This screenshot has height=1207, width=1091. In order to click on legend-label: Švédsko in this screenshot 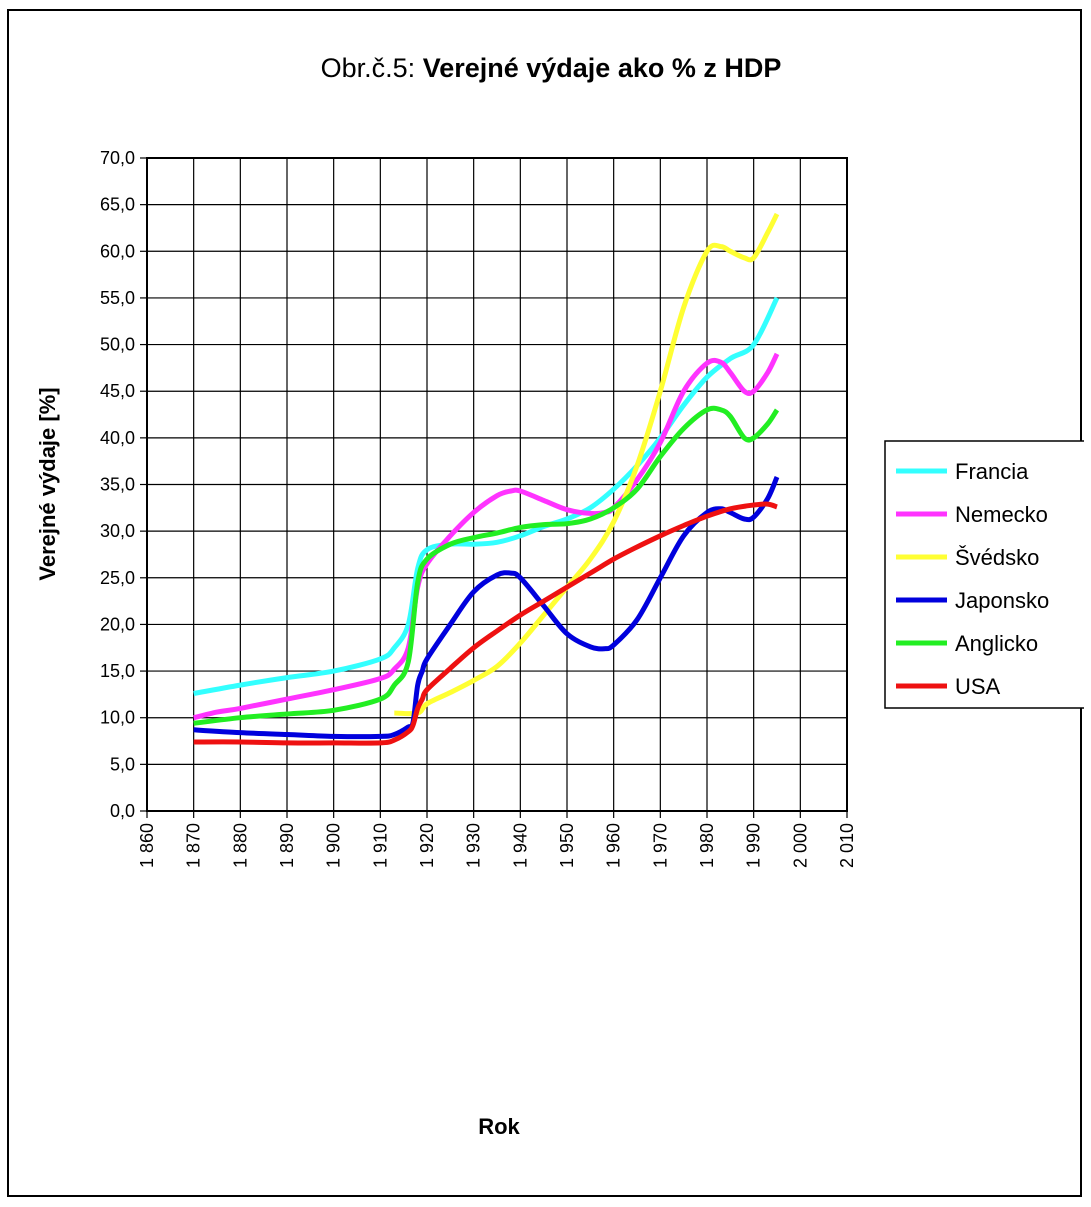, I will do `click(997, 557)`.